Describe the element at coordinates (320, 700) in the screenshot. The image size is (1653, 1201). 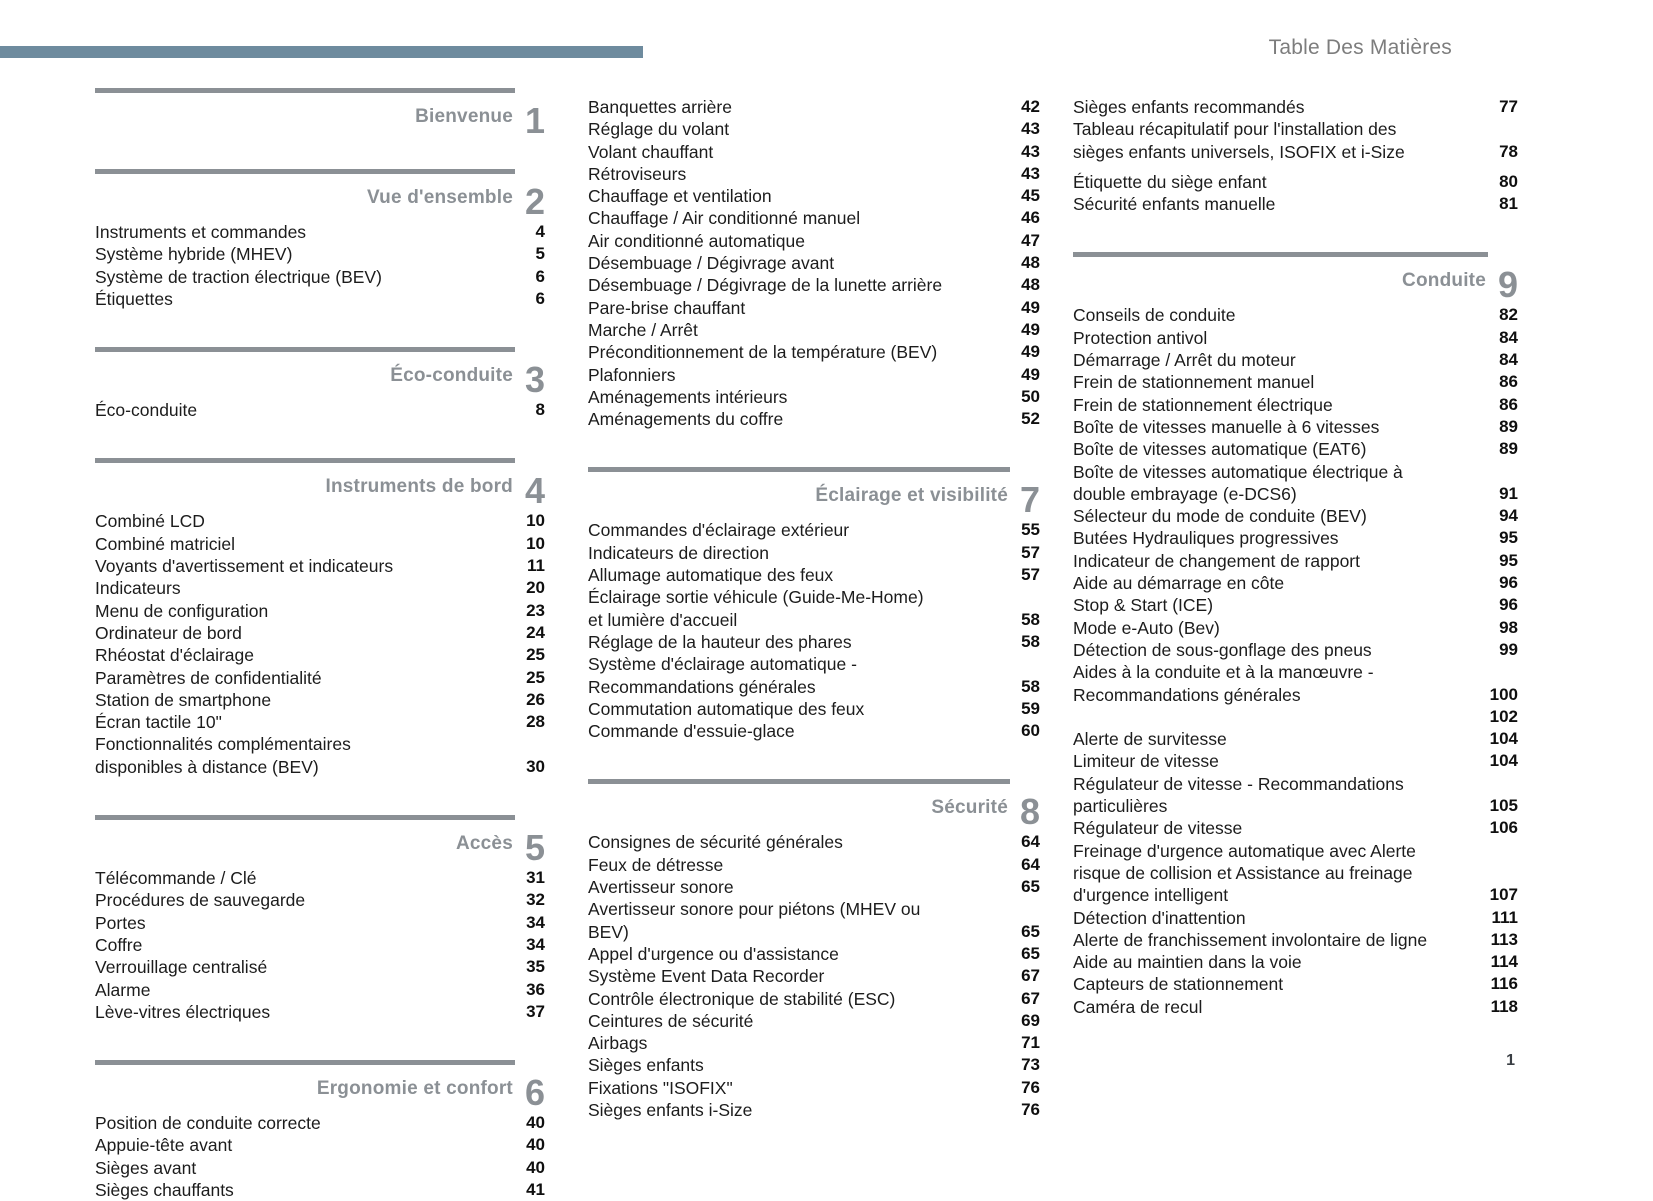
I see `toc-item: Station de smartphone 26` at that location.